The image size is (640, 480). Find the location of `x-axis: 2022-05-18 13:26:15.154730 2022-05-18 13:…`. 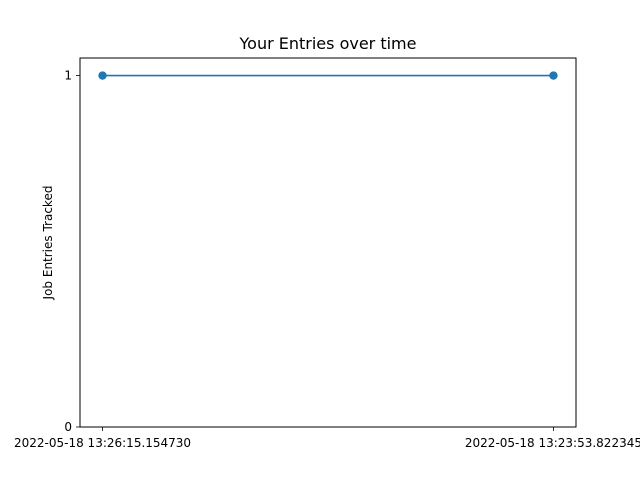

x-axis: 2022-05-18 13:26:15.154730 2022-05-18 13:… is located at coordinates (327, 438).